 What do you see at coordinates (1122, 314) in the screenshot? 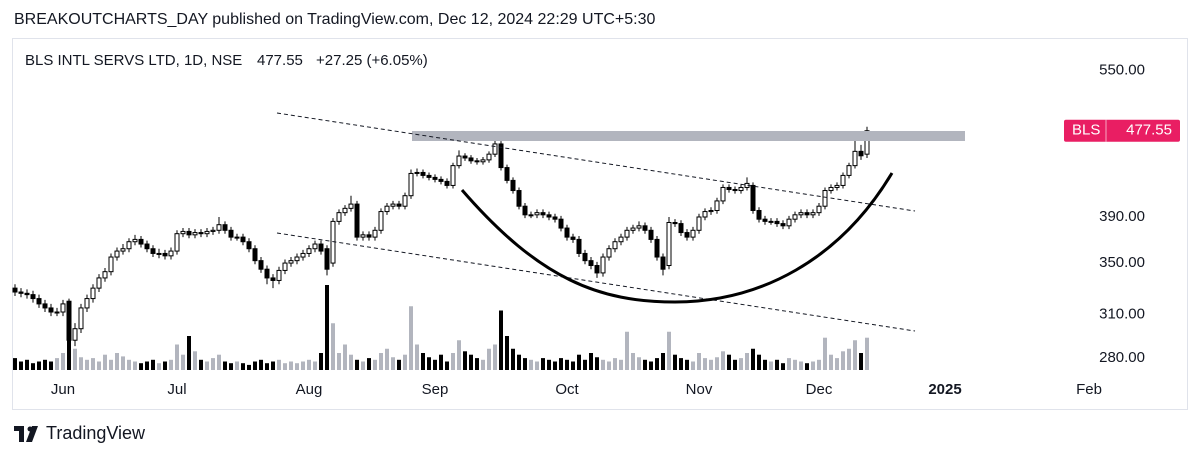
I see `y-tick-label: 310.00` at bounding box center [1122, 314].